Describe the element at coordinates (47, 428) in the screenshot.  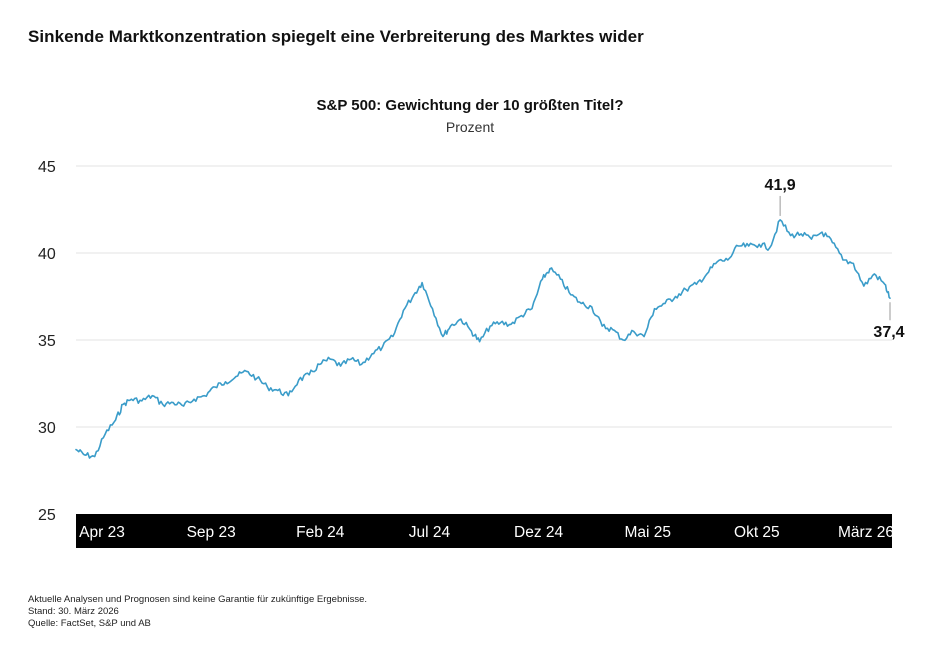
I see `y-tick-label: 30` at that location.